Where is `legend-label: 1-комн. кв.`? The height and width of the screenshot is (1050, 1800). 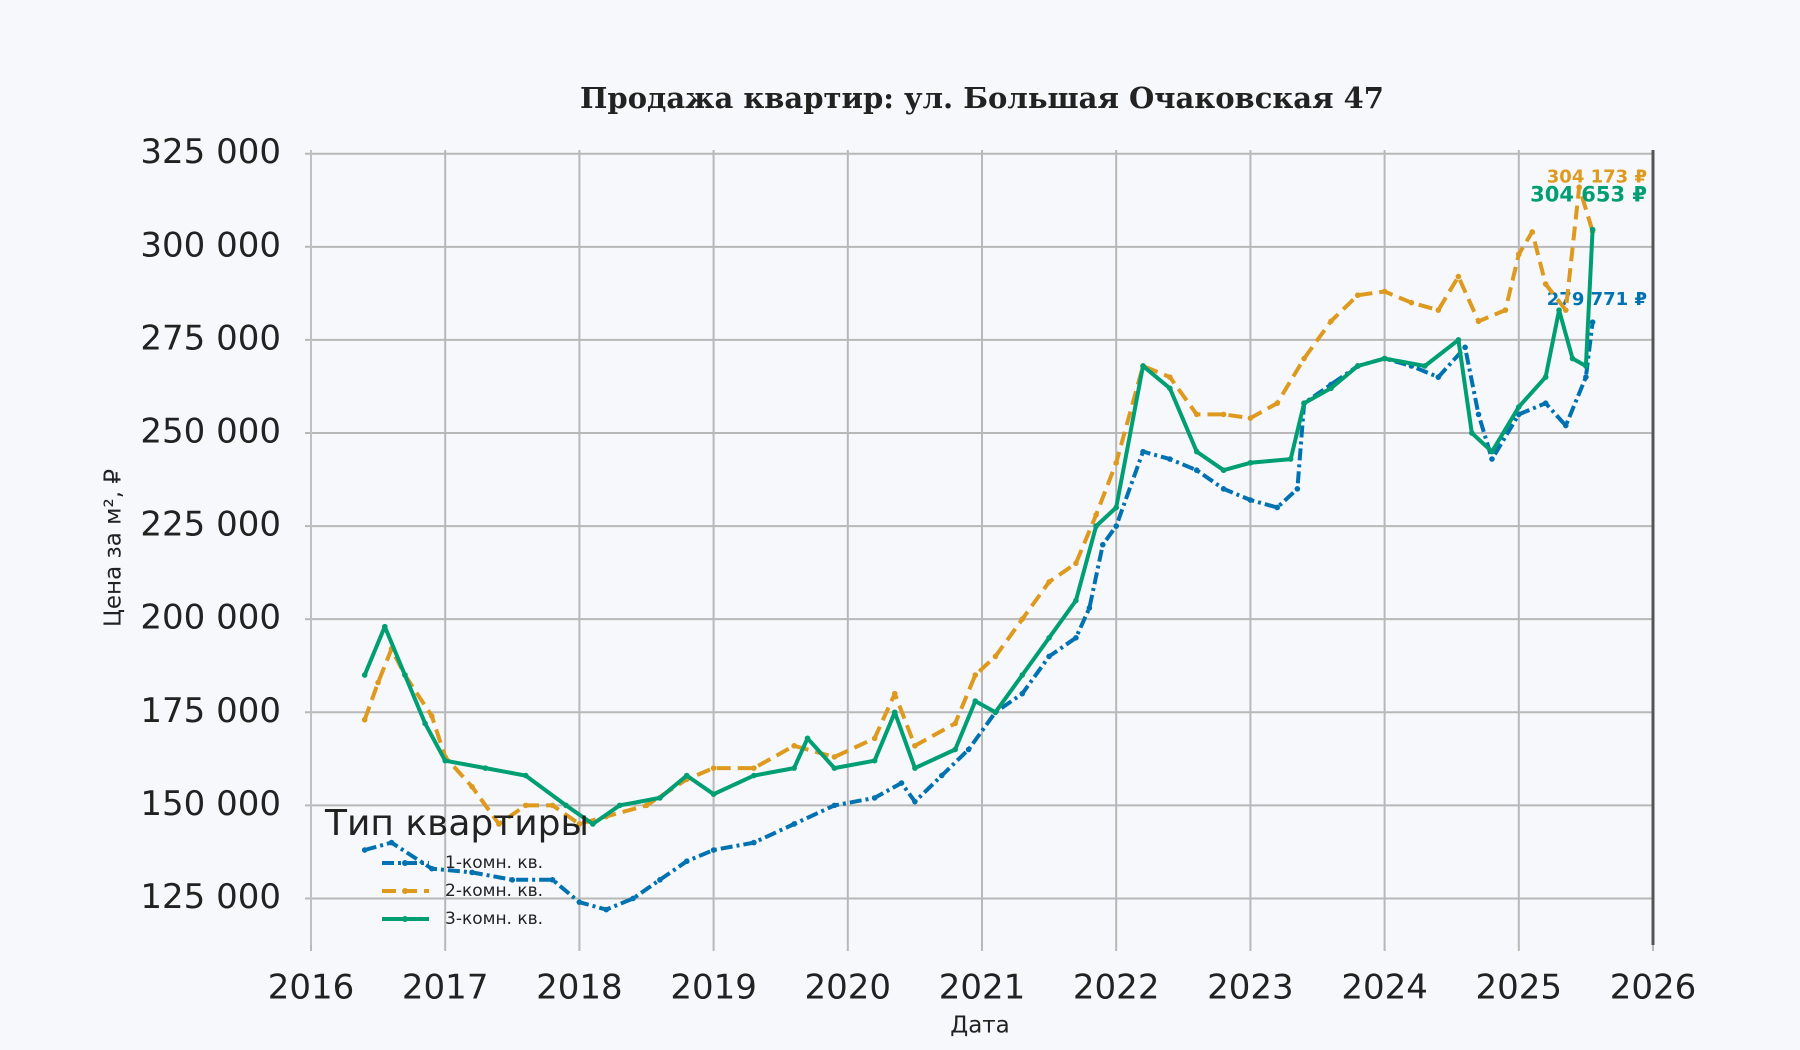 legend-label: 1-комн. кв. is located at coordinates (494, 863).